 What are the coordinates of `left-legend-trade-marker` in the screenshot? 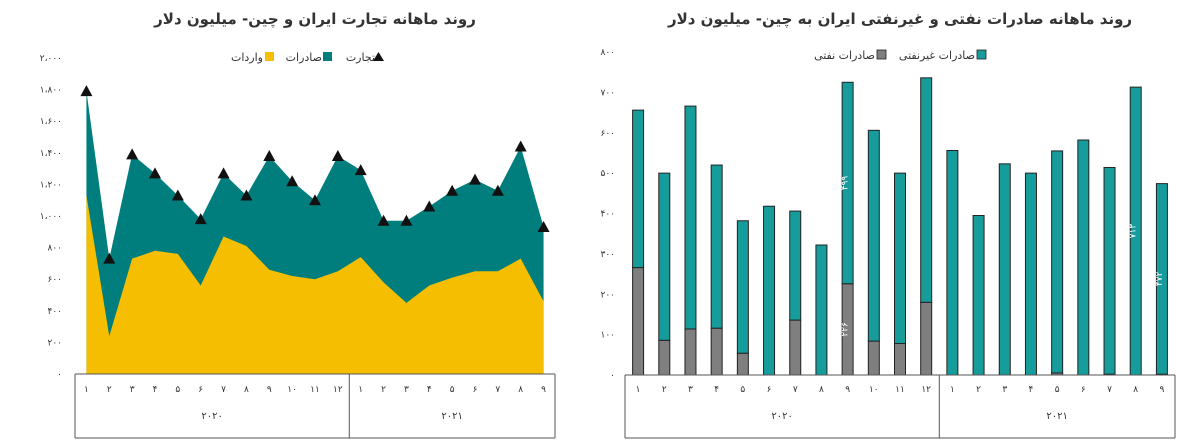 It's located at (378, 56).